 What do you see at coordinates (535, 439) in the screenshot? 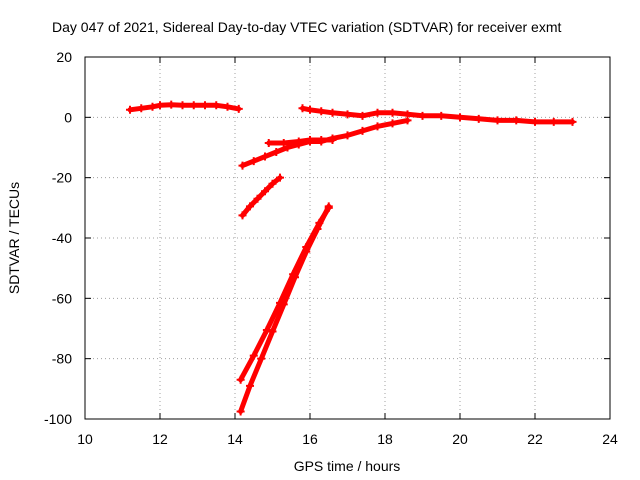
I see `x-tick-label: 22` at bounding box center [535, 439].